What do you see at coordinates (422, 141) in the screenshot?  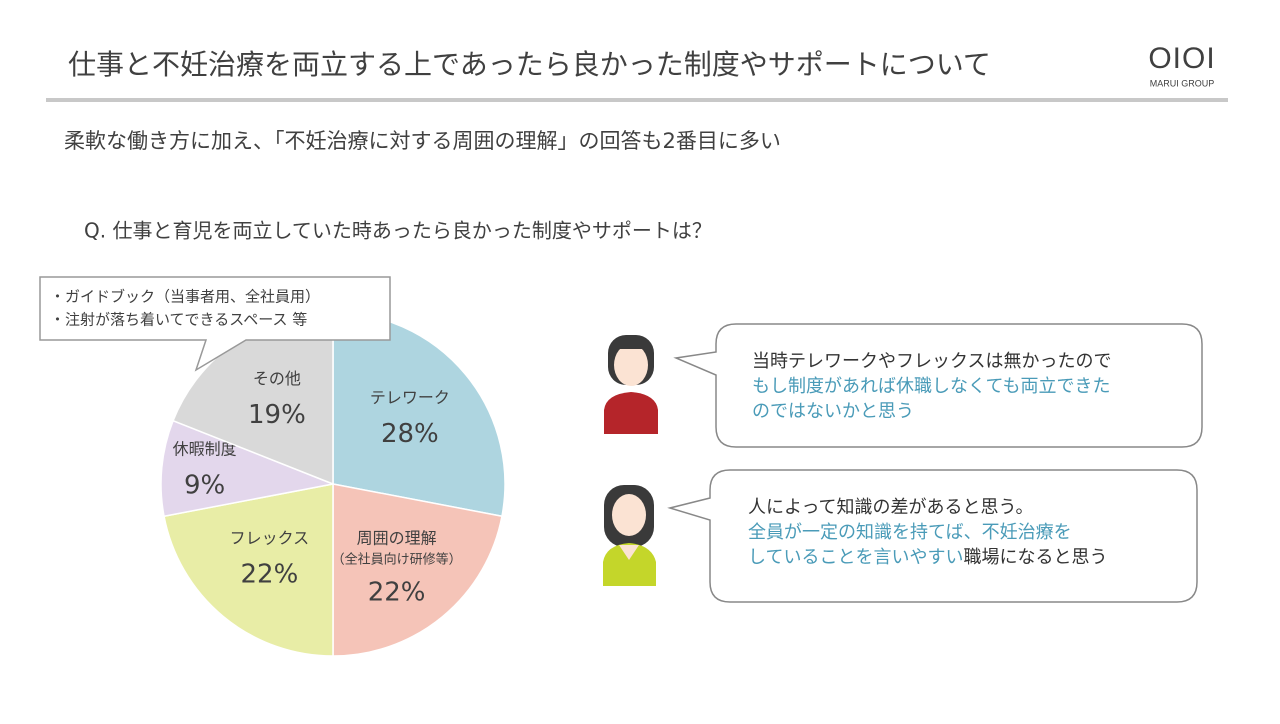 I see `subtitle: 柔軟な働き方に加え、「不妊治療に対する周囲の理解」の回答も2番目に多い` at bounding box center [422, 141].